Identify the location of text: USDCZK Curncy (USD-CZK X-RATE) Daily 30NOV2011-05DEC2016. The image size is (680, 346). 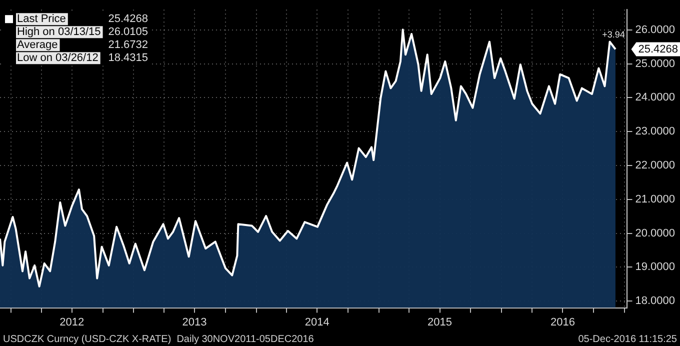
(158, 339).